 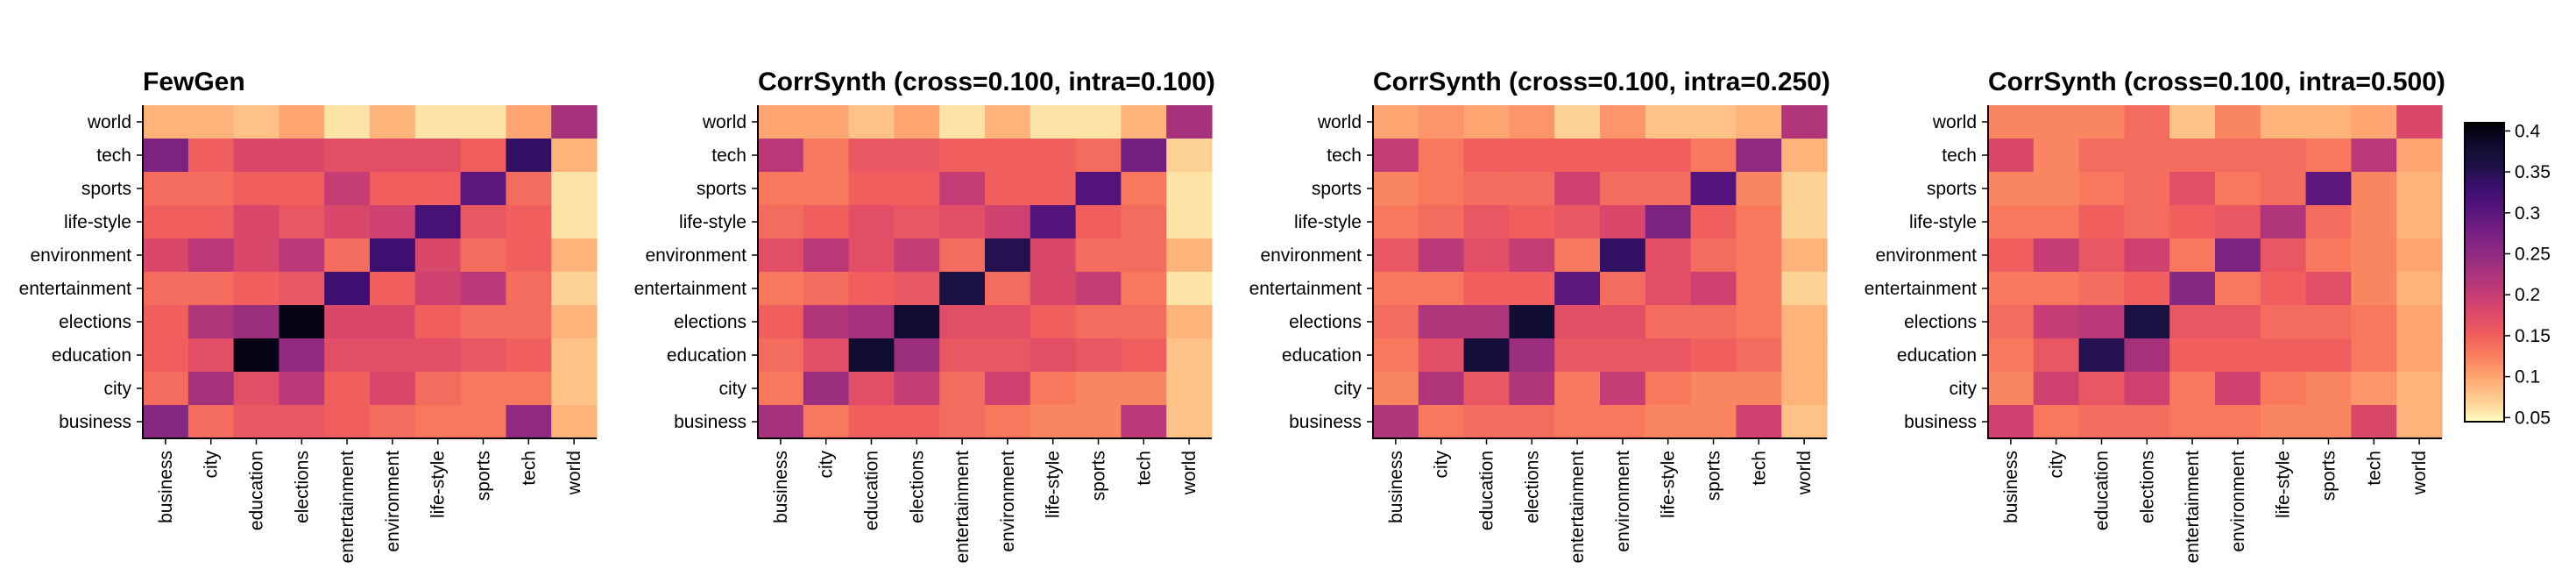 What do you see at coordinates (2419, 322) in the screenshot?
I see `heatmap-cell-elections-world` at bounding box center [2419, 322].